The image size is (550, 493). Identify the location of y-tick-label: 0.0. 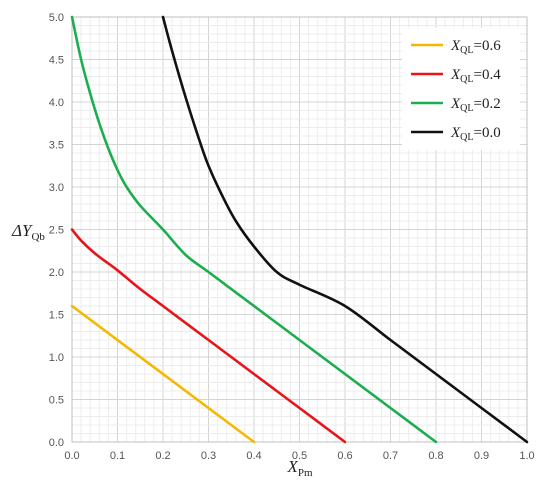
(56, 443).